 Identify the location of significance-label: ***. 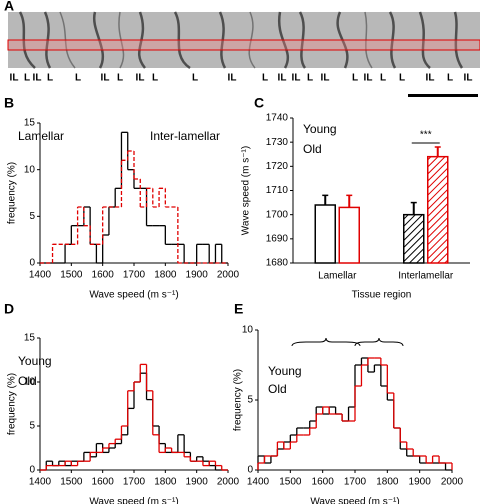
(426, 135).